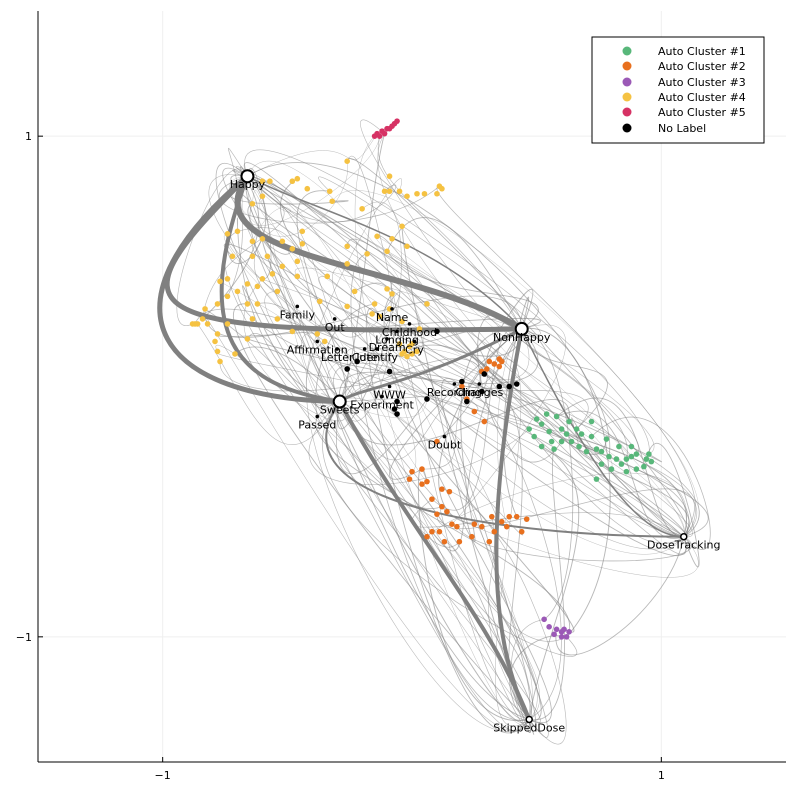 Image resolution: width=799 pixels, height=800 pixels. What do you see at coordinates (414, 349) in the screenshot?
I see `node-label: Cry` at bounding box center [414, 349].